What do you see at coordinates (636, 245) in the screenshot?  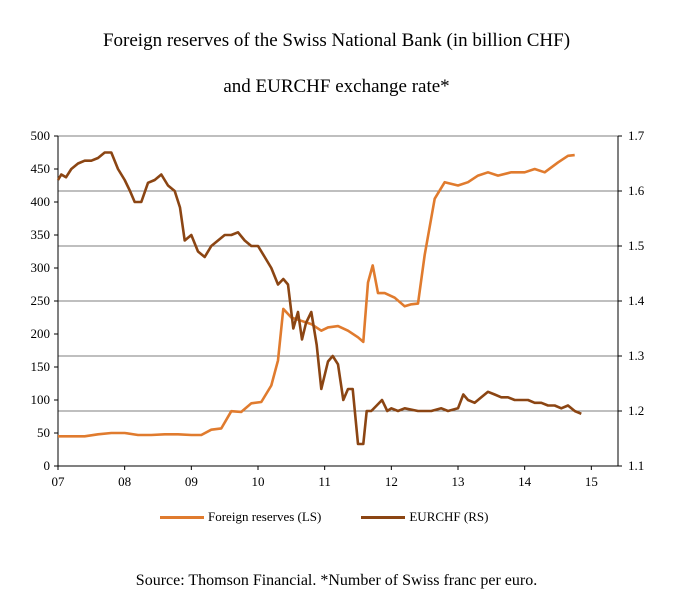 I see `y-right-tick-label-1.5: 1.5` at bounding box center [636, 245].